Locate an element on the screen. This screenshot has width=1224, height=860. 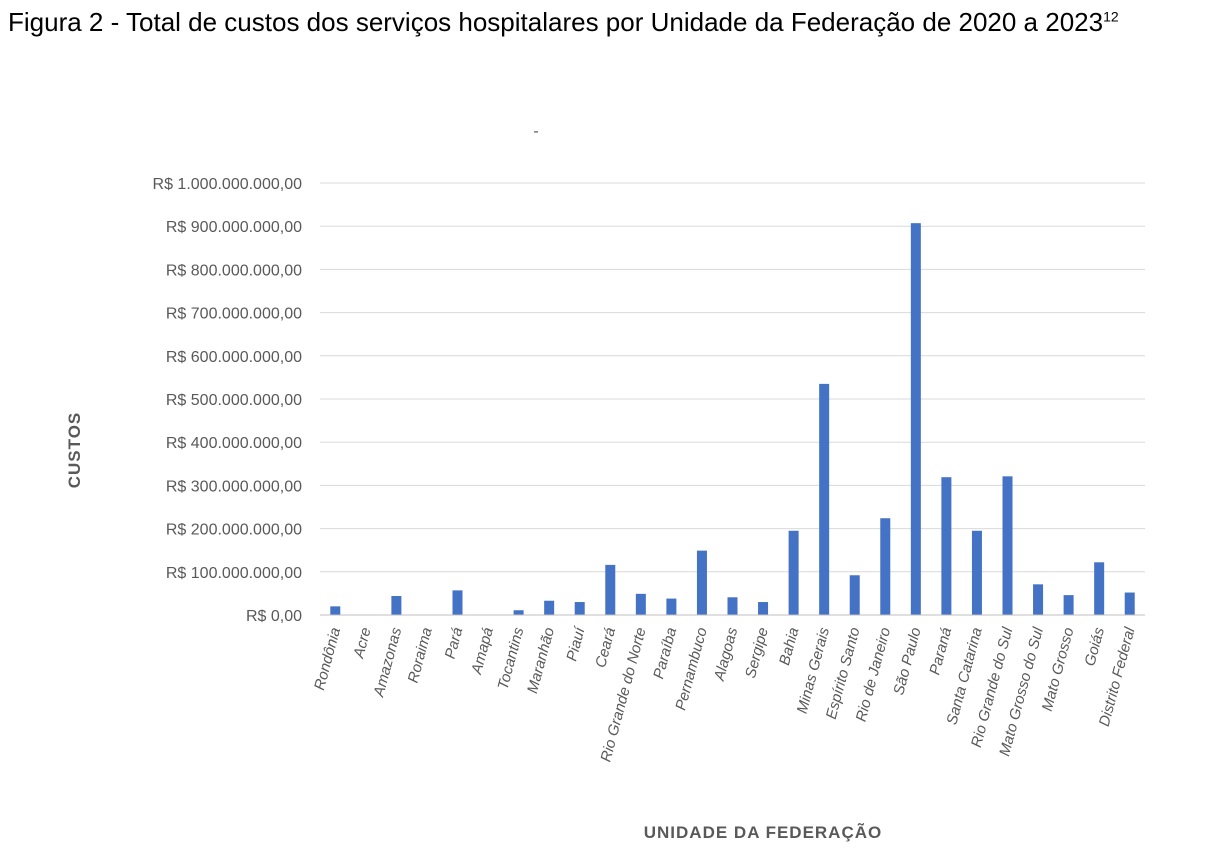
x-tick-label: Alagoas is located at coordinates (726, 654).